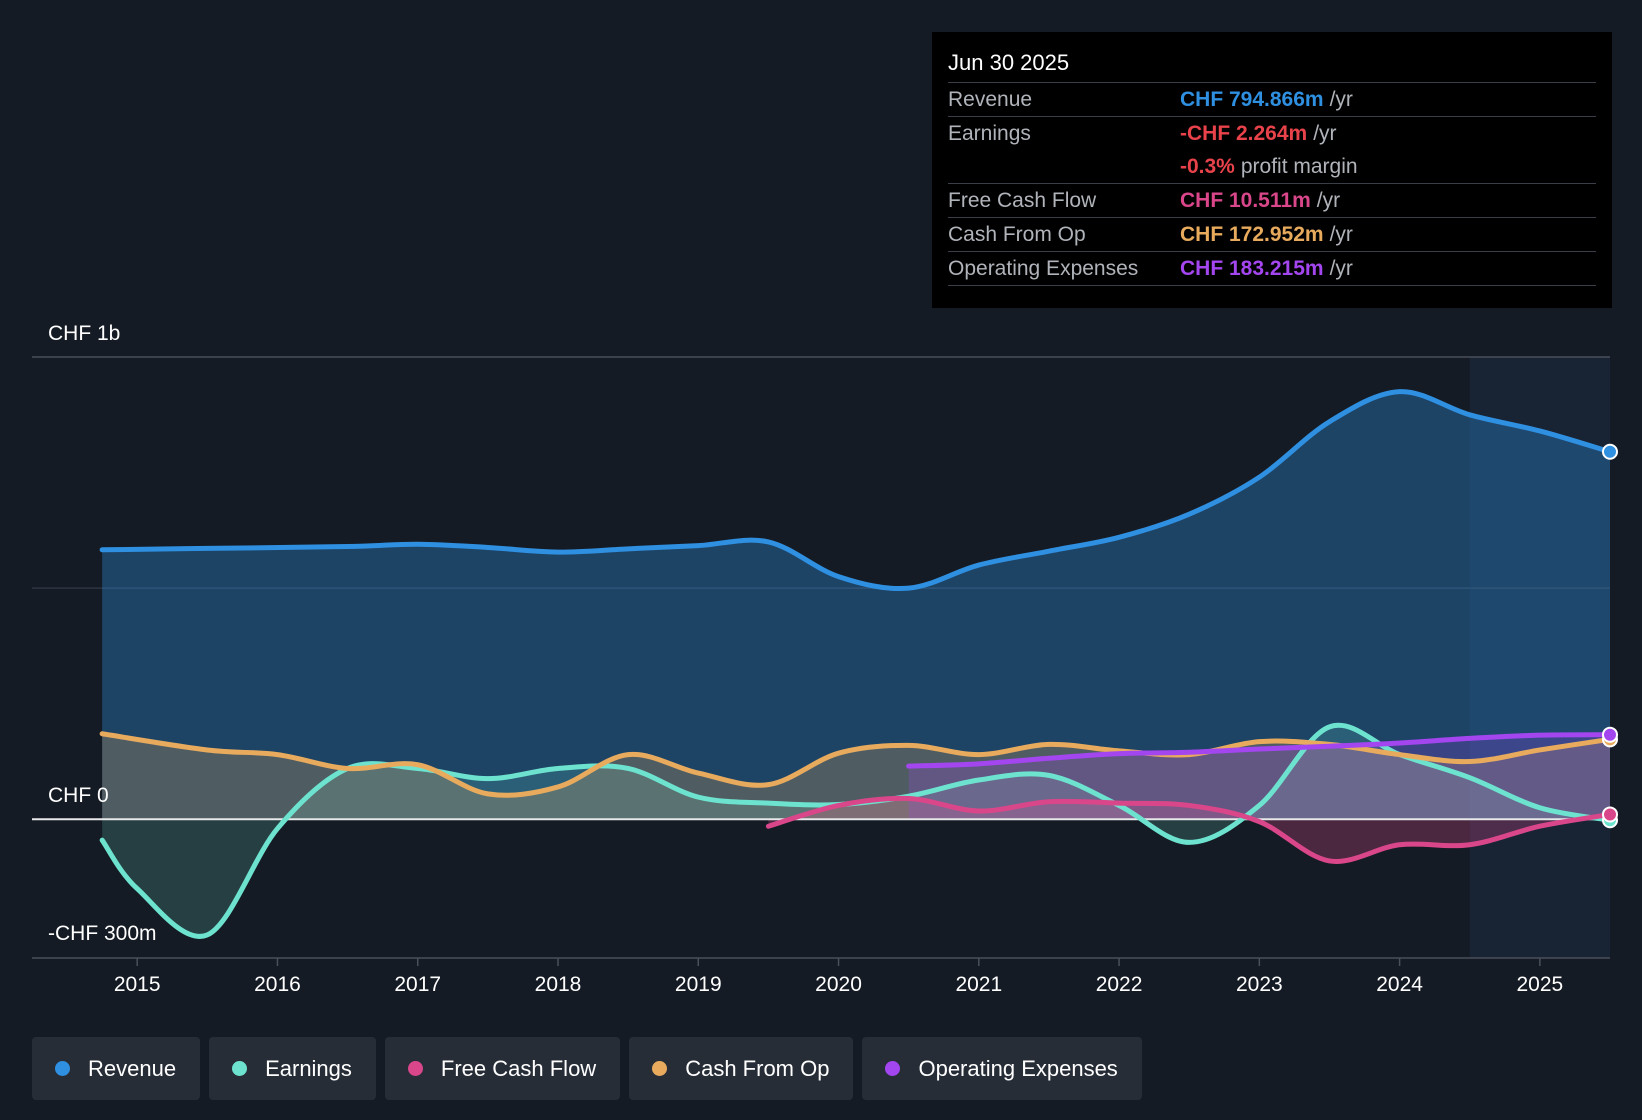  I want to click on x-tick-label-2020: 2020, so click(838, 984).